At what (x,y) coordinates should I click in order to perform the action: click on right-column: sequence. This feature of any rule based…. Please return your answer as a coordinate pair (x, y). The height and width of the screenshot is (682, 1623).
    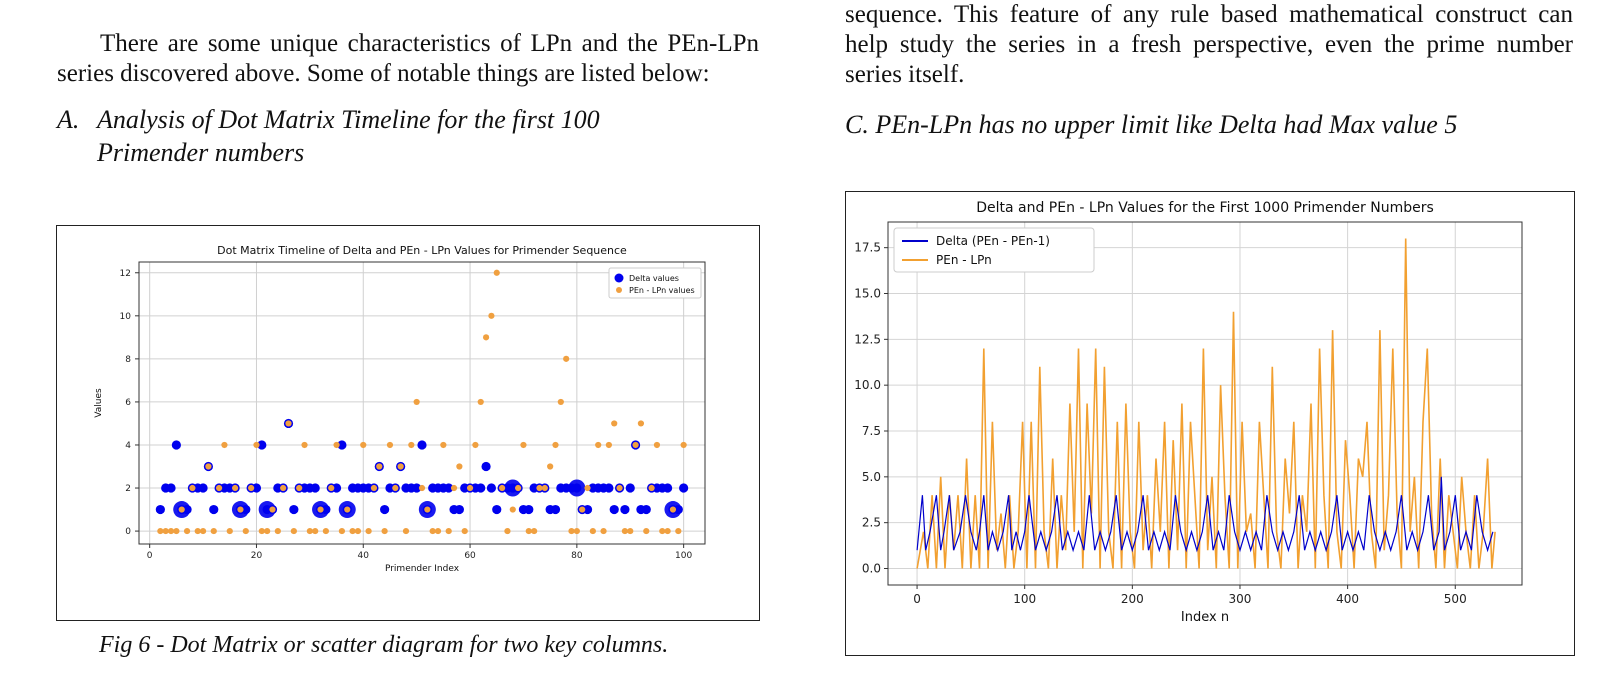
    Looking at the image, I should click on (1209, 70).